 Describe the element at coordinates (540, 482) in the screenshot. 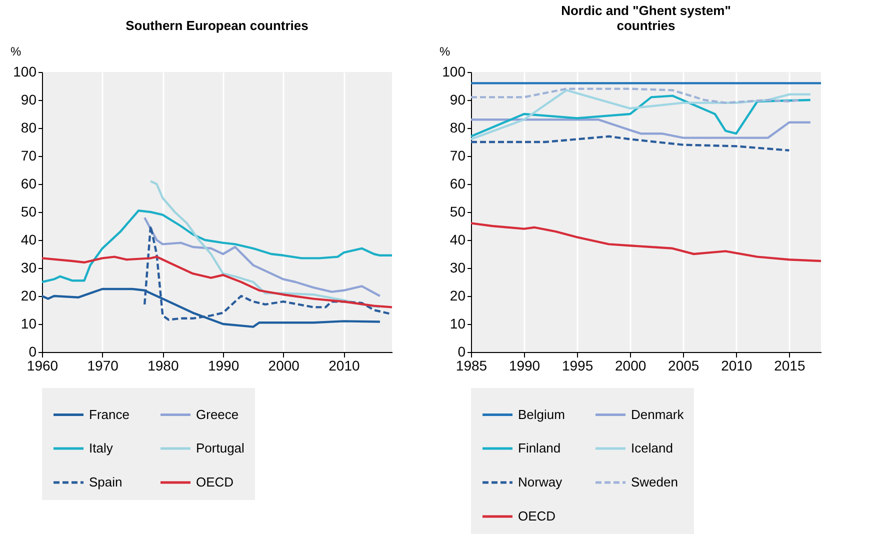

I see `legend-label: Norway` at that location.